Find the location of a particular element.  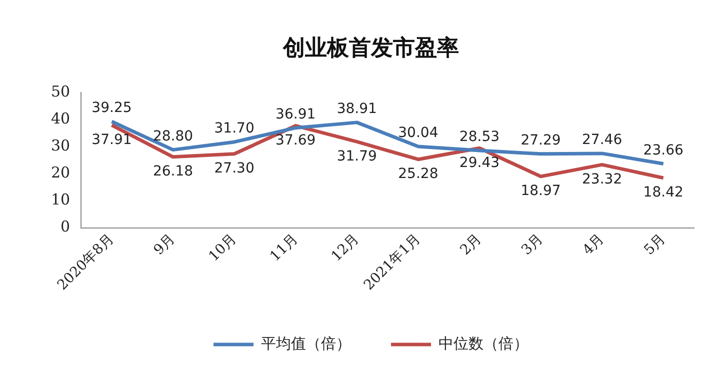

y-tick-label: 30 is located at coordinates (60, 145).